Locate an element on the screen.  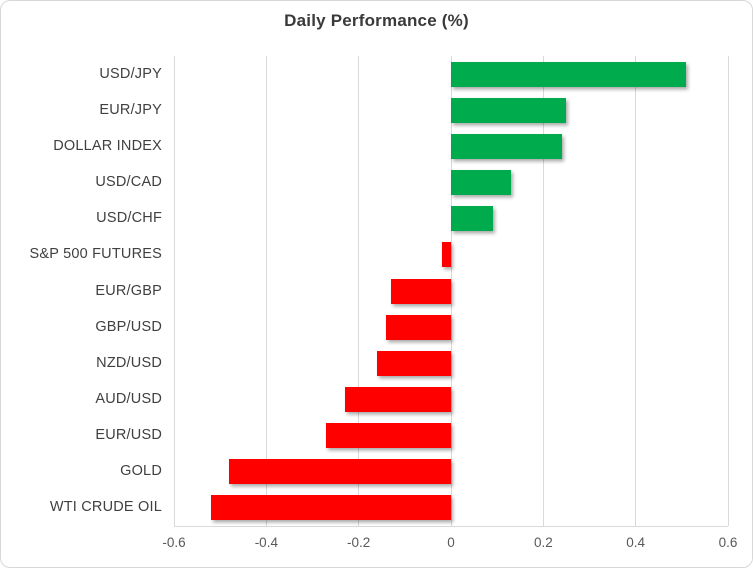
x-tick-label: -0.6 is located at coordinates (174, 542).